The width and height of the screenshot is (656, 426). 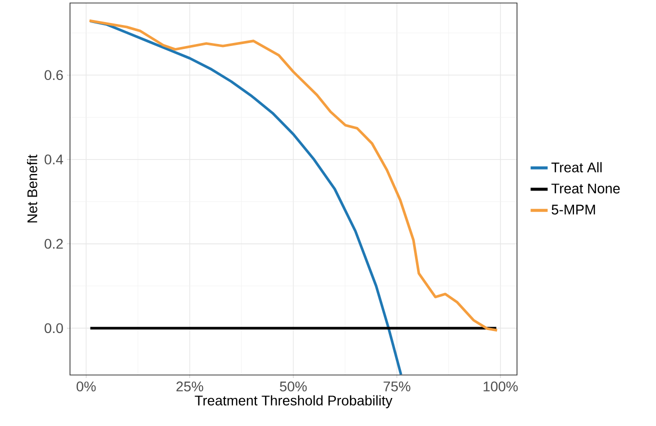 I want to click on y-tick-label: 0.2, so click(x=53, y=243).